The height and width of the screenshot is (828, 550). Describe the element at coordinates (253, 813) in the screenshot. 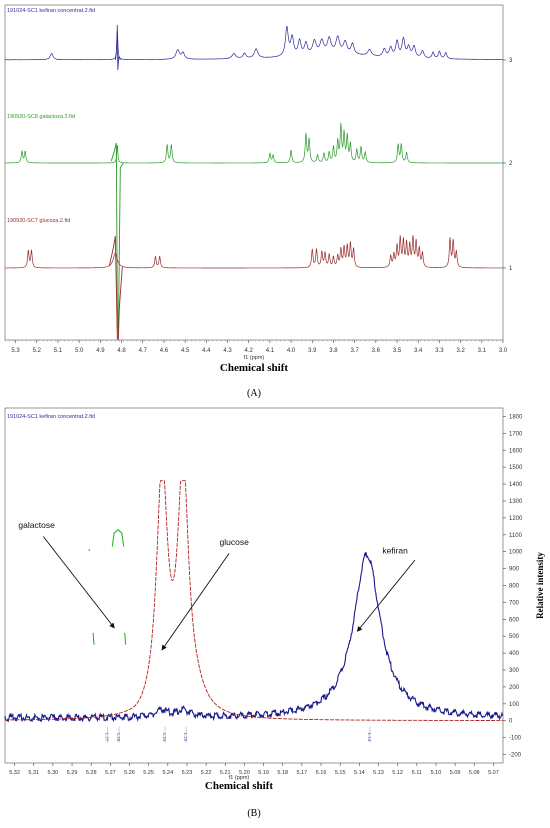

I see `panel-label-b: (B)` at that location.